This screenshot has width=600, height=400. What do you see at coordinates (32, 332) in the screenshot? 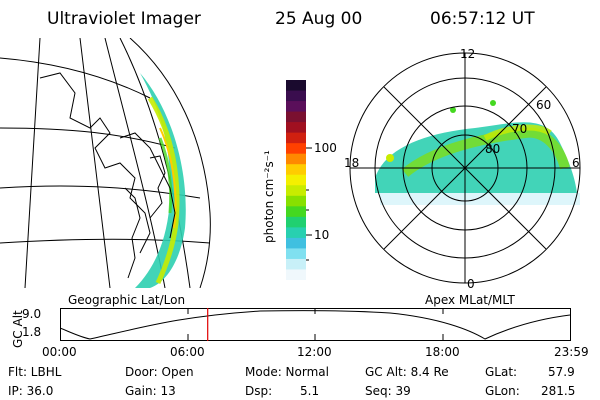
I see `alt-tick-low: 1.8` at bounding box center [32, 332].